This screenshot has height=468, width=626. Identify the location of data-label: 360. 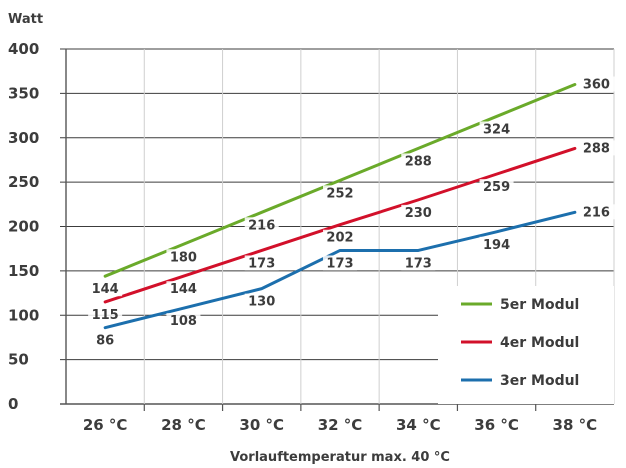
(596, 85).